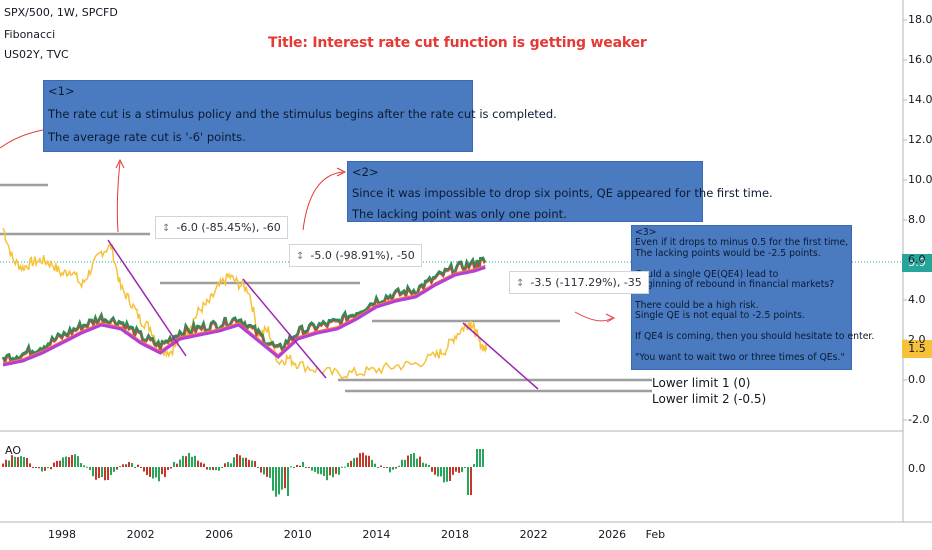 The width and height of the screenshot is (932, 550). I want to click on x-tick-label: 2010, so click(297, 534).